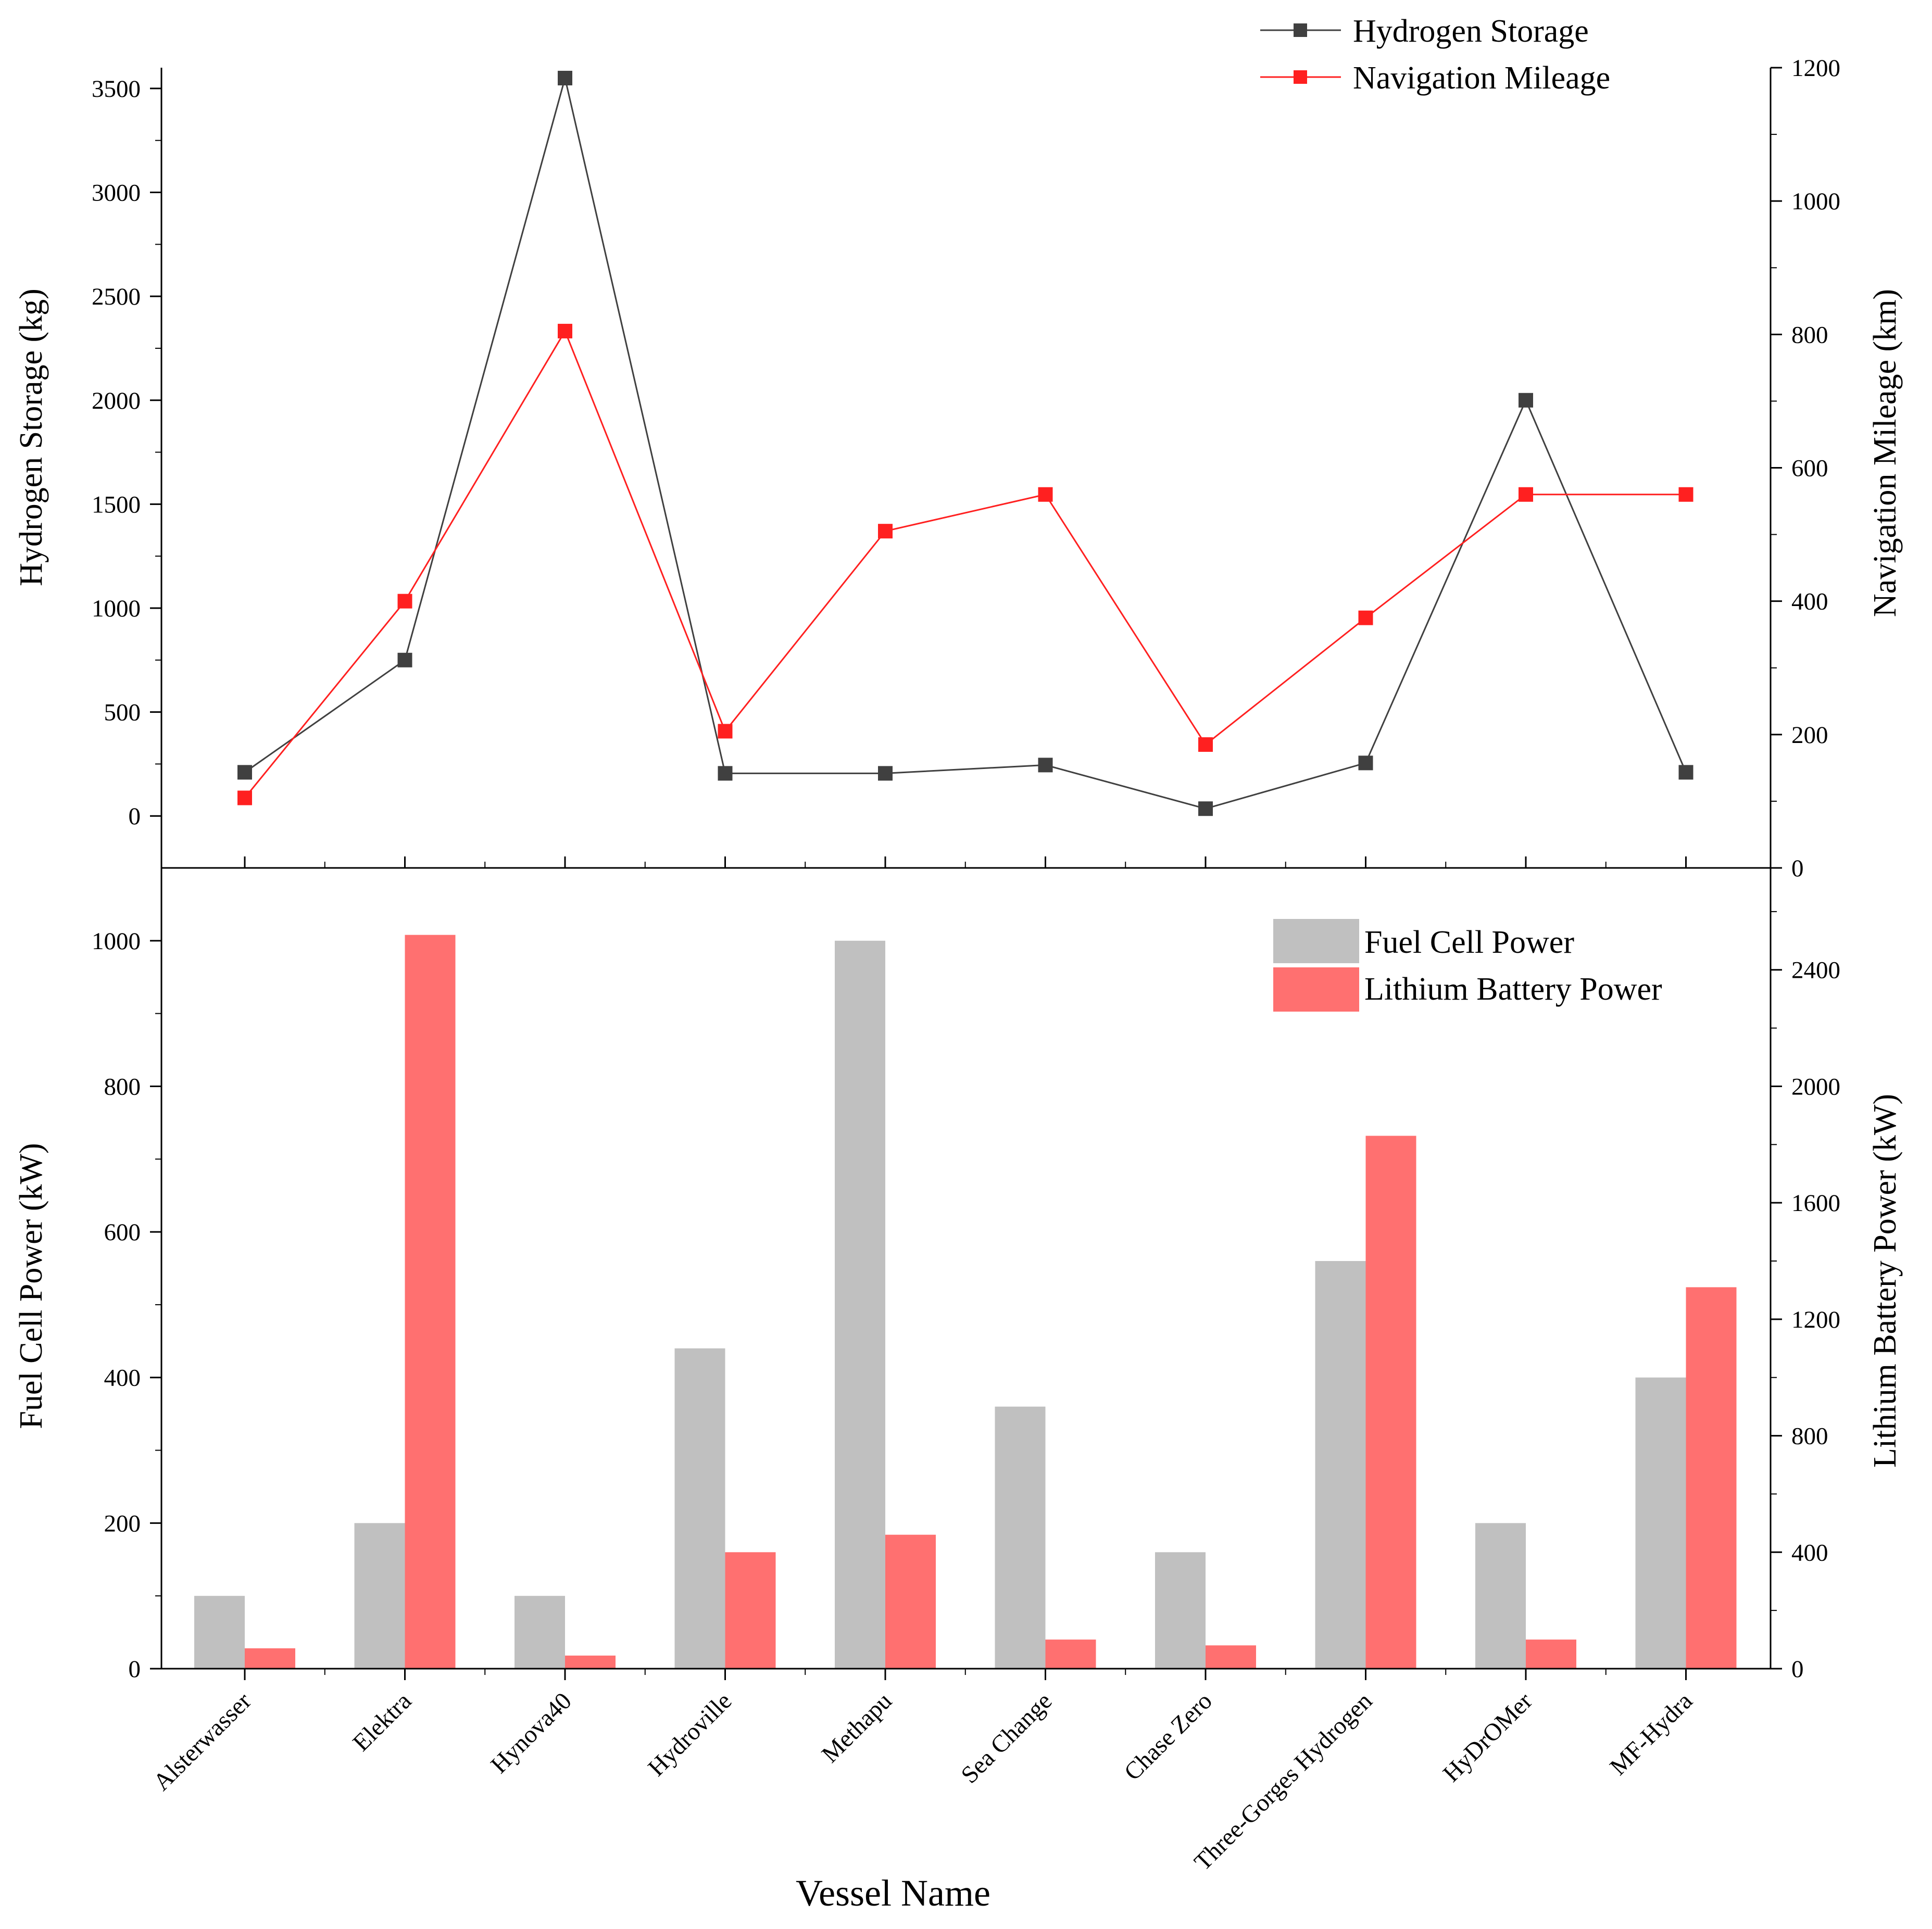  Describe the element at coordinates (540, 1632) in the screenshot. I see `bar-fuel-cell-power-hynova40` at that location.